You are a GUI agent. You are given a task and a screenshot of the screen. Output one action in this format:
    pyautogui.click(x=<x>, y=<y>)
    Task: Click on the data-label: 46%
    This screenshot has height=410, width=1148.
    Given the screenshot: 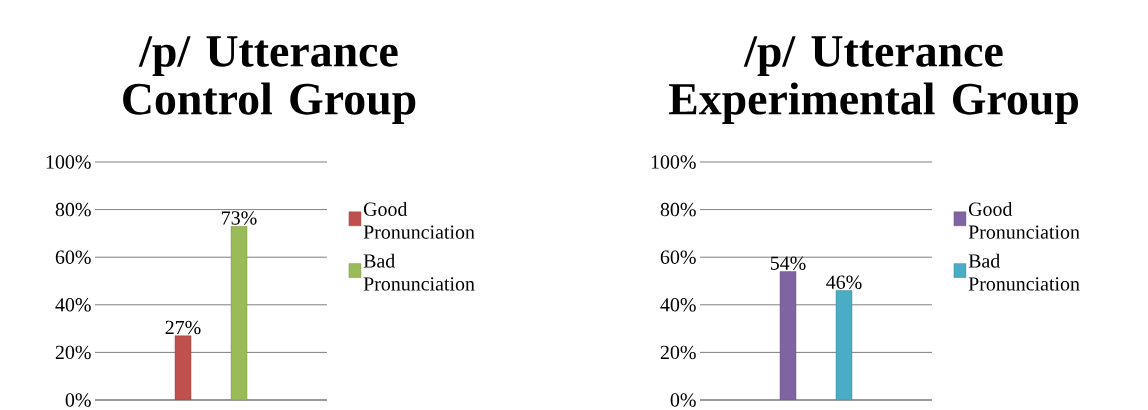 What is the action you would take?
    pyautogui.click(x=844, y=282)
    